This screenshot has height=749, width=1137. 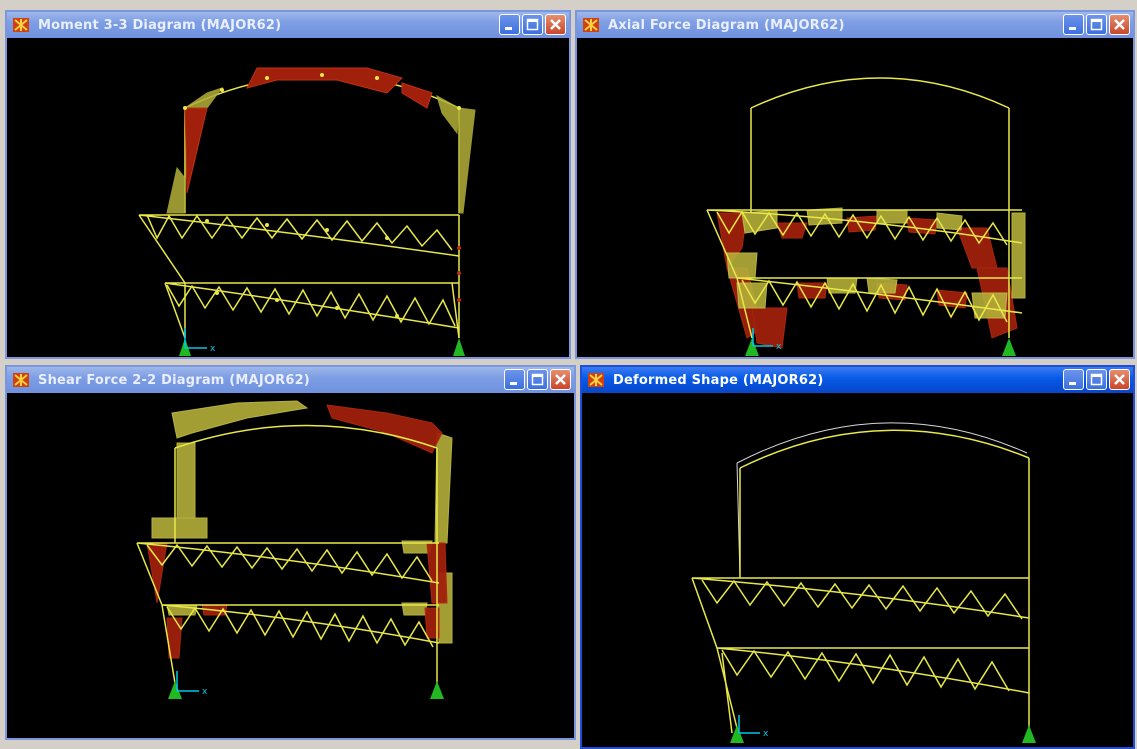 What do you see at coordinates (866, 216) in the screenshot?
I see `axial-diagram-view: x` at bounding box center [866, 216].